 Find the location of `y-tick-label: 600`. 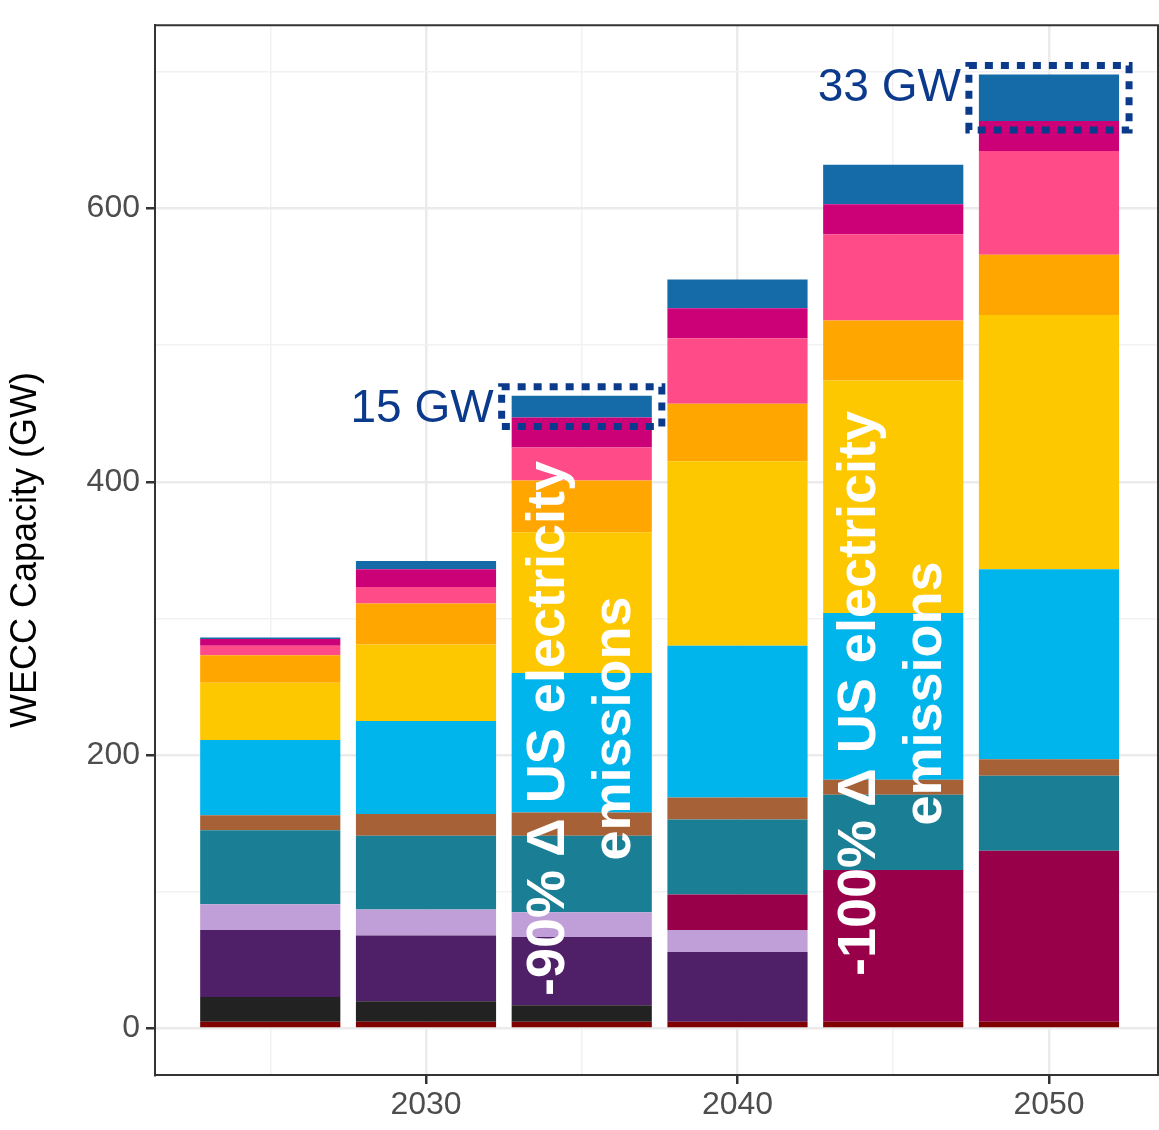

y-tick-label: 600 is located at coordinates (113, 206).